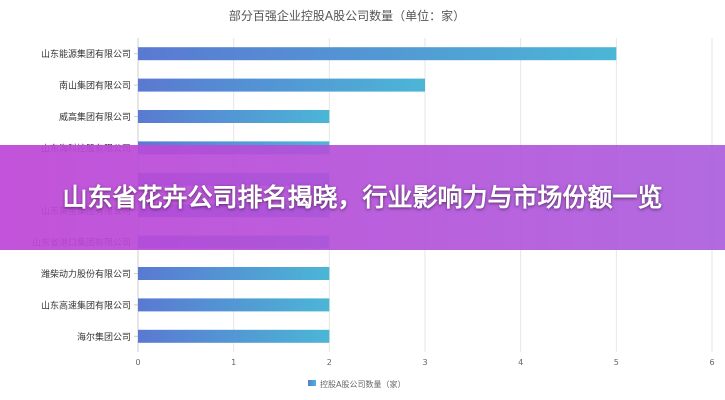  I want to click on x-tick-label: 3, so click(424, 362).